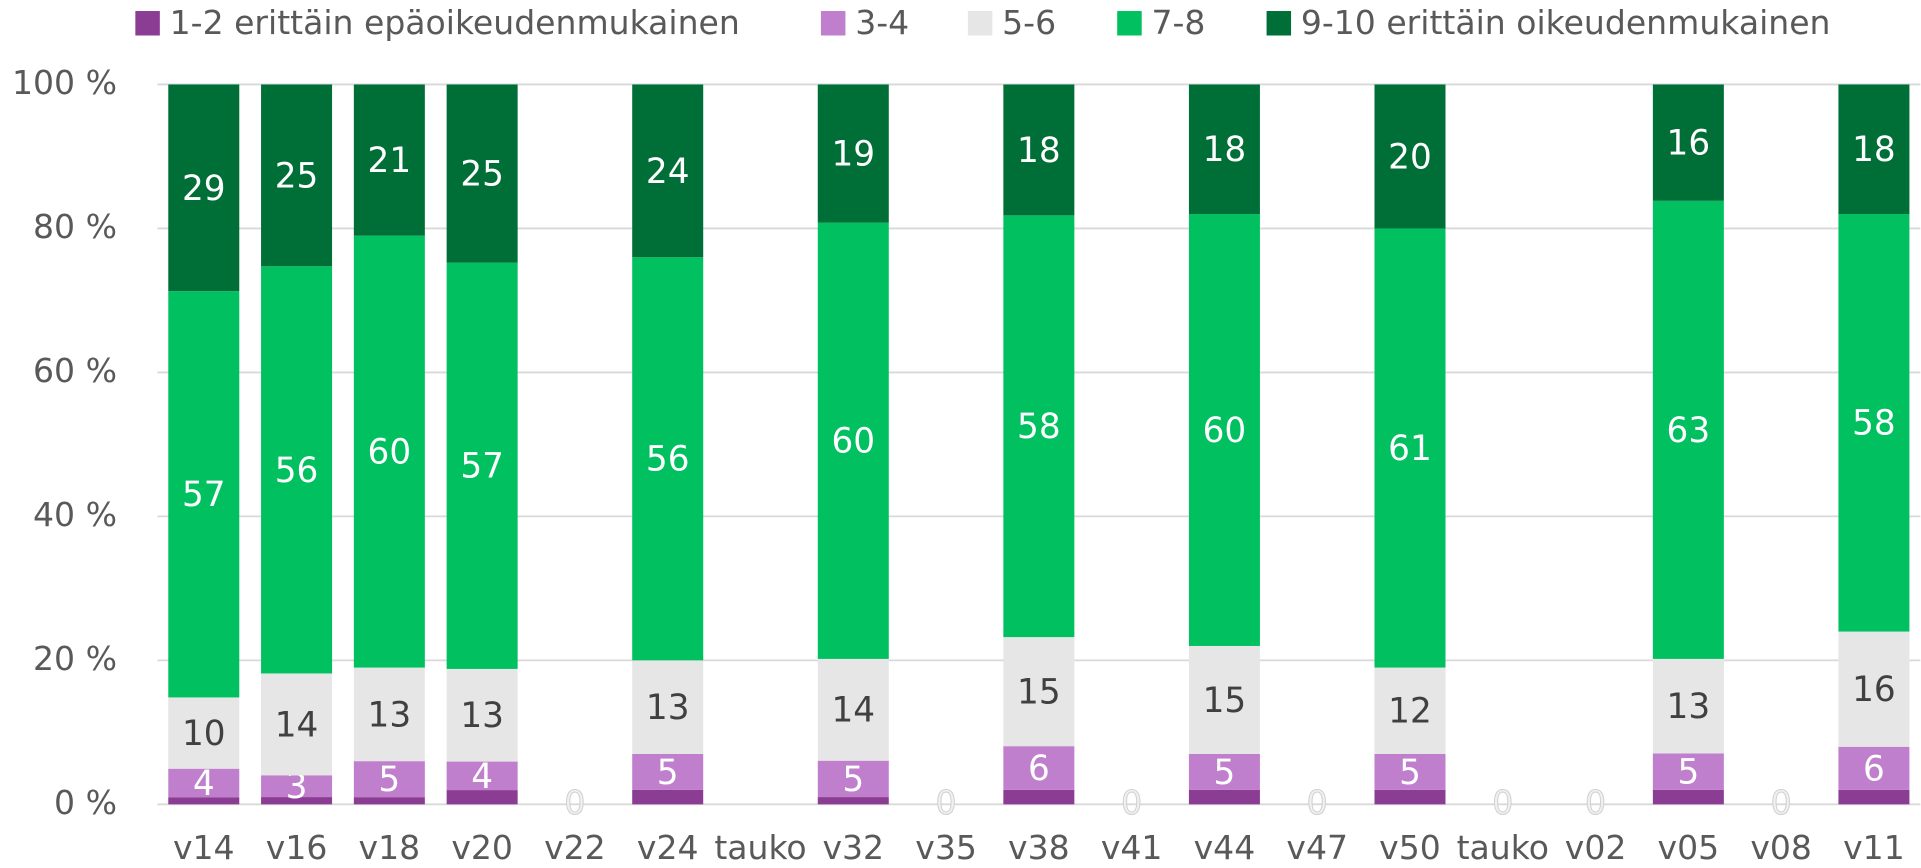 The image size is (1921, 868). Describe the element at coordinates (1689, 431) in the screenshot. I see `data-label: 63` at that location.